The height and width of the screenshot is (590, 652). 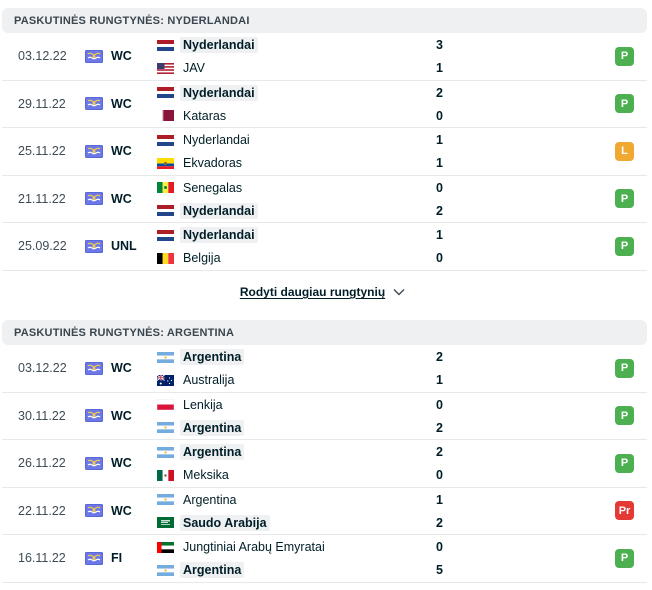 What do you see at coordinates (322, 292) in the screenshot?
I see `show-more-matches-link: Rodyti daugiau rungtynių` at bounding box center [322, 292].